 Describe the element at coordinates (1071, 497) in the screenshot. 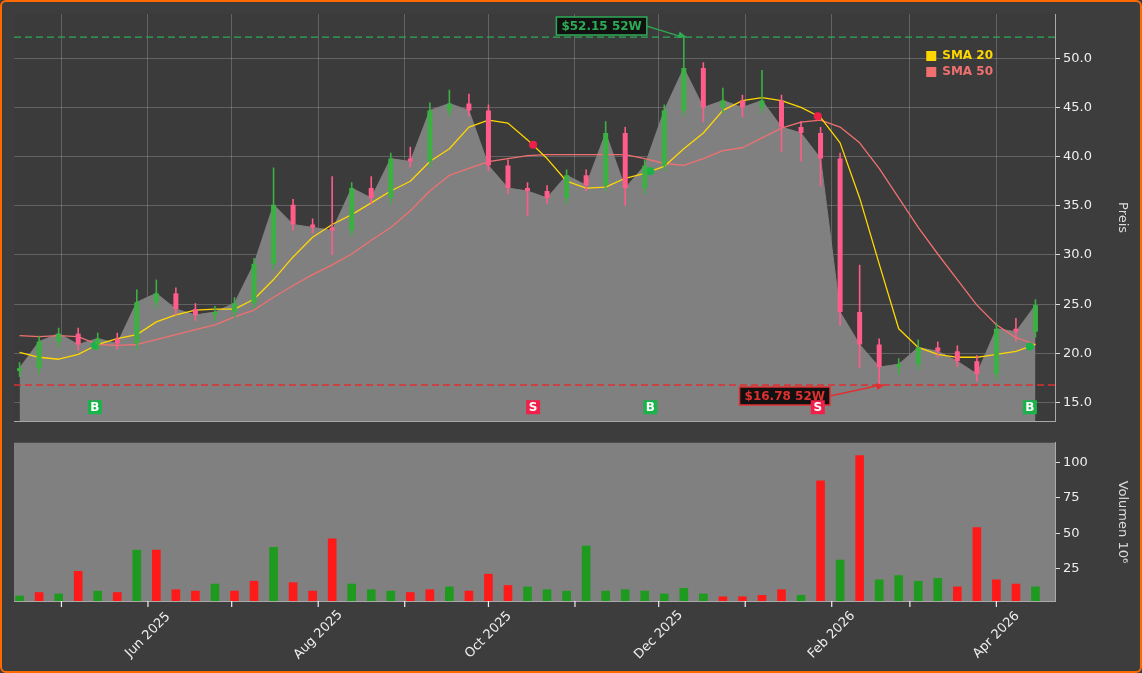

I see `y-tick-label: 75` at that location.